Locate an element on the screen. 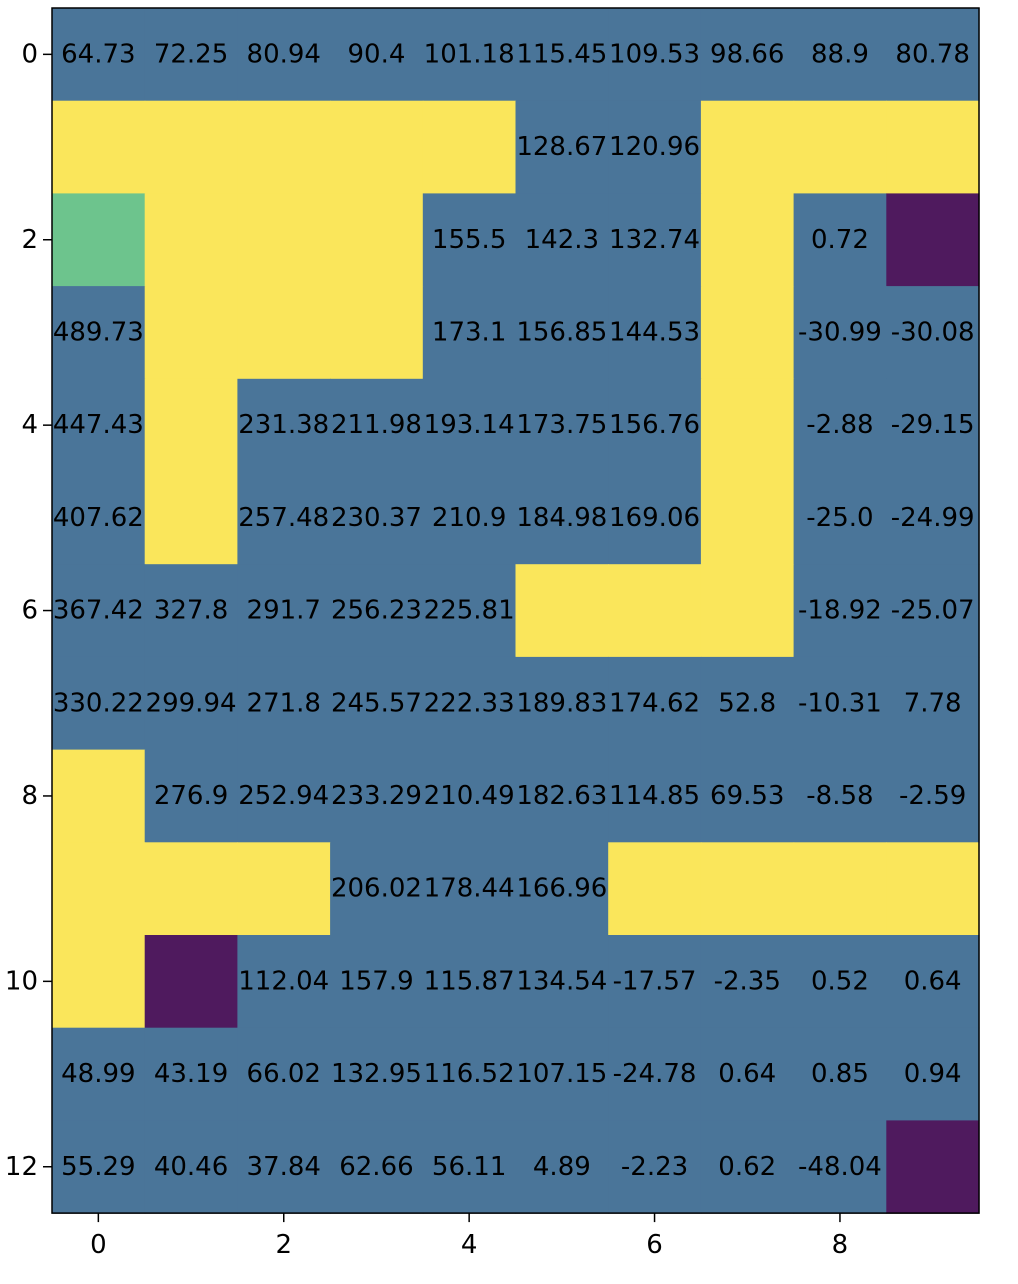  cell-label-r3-c6: 144.53 is located at coordinates (654, 332).